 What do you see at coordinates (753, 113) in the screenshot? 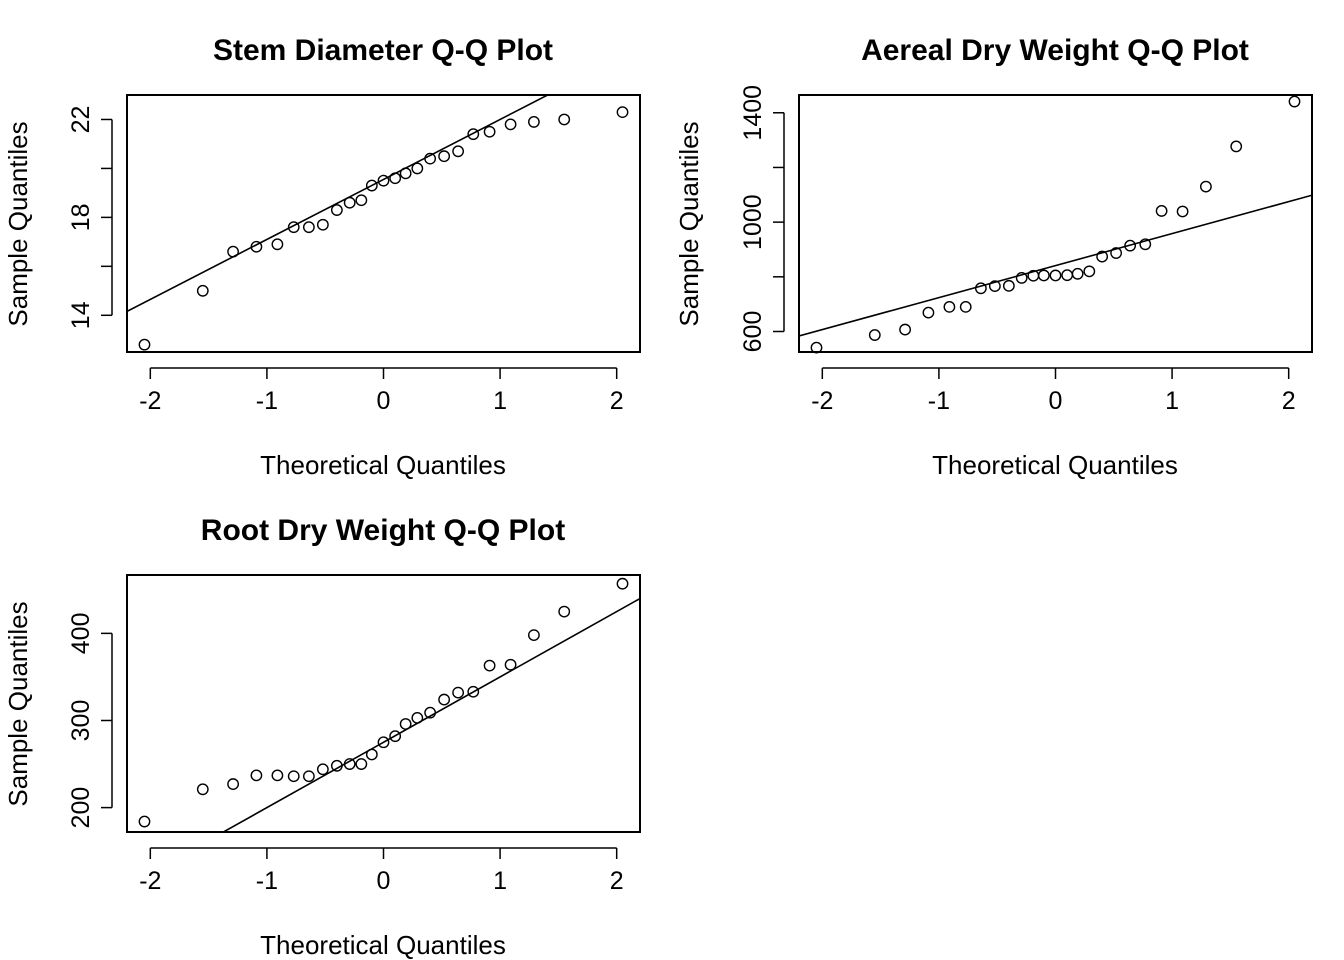
I see `y-tick-label: 1400` at bounding box center [753, 113].